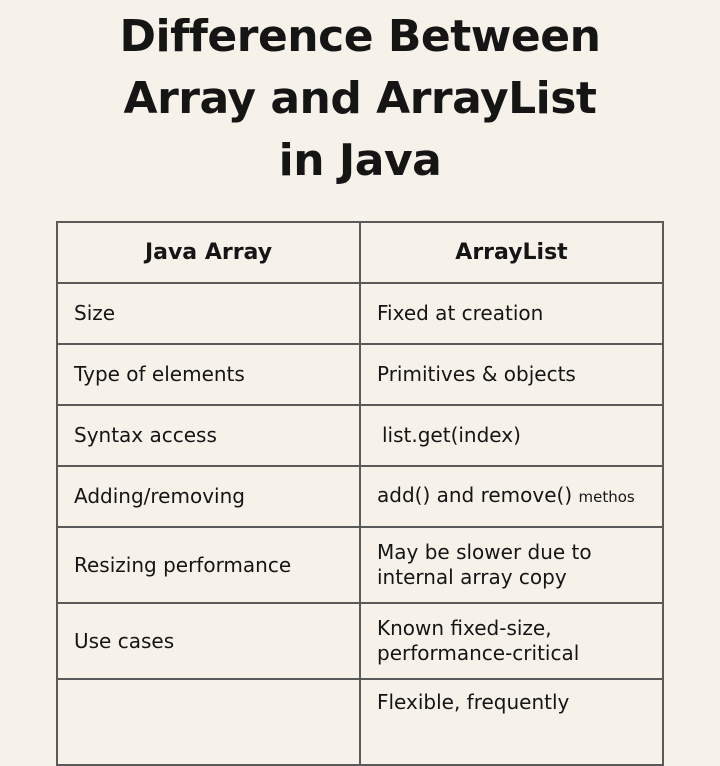 This screenshot has width=720, height=766. I want to click on row-arraylist-value: add() and remove() methos, so click(511, 496).